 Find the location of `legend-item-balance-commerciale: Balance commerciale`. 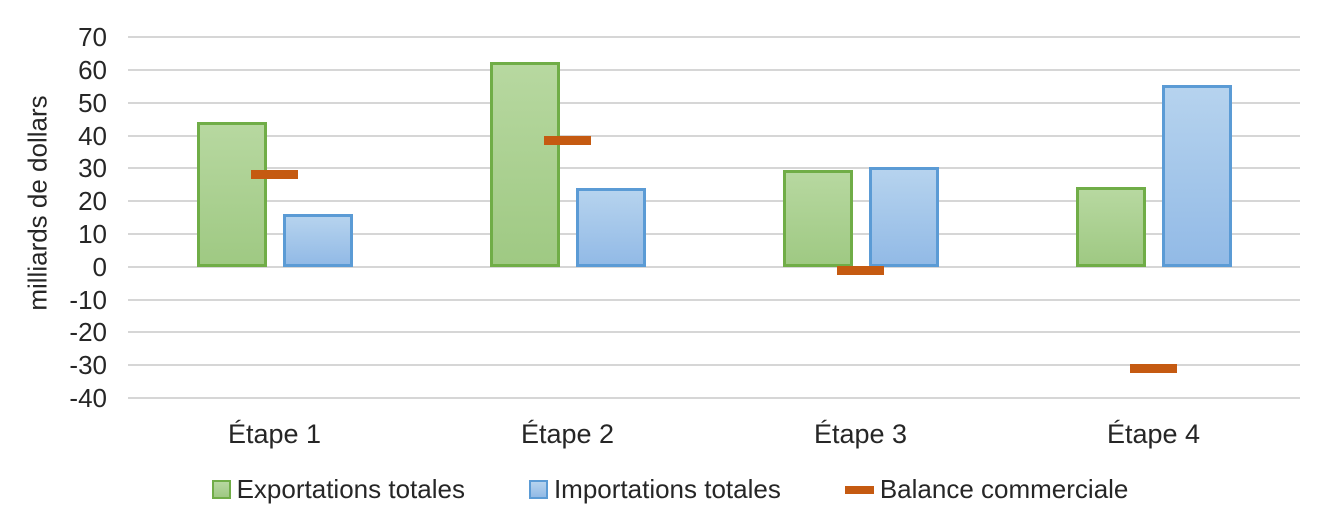

legend-item-balance-commerciale: Balance commerciale is located at coordinates (986, 489).